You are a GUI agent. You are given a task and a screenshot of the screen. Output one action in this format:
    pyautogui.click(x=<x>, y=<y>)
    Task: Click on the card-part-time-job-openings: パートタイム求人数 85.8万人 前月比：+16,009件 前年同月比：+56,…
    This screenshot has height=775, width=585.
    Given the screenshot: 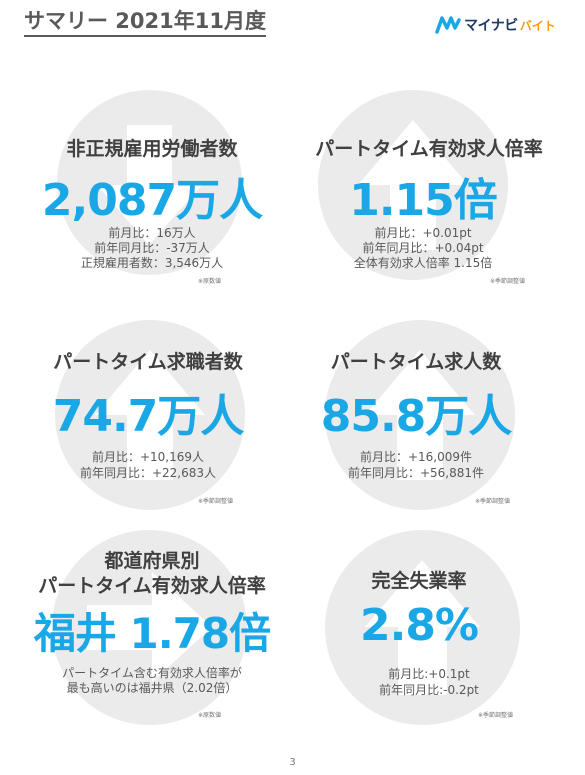 What is the action you would take?
    pyautogui.click(x=431, y=405)
    